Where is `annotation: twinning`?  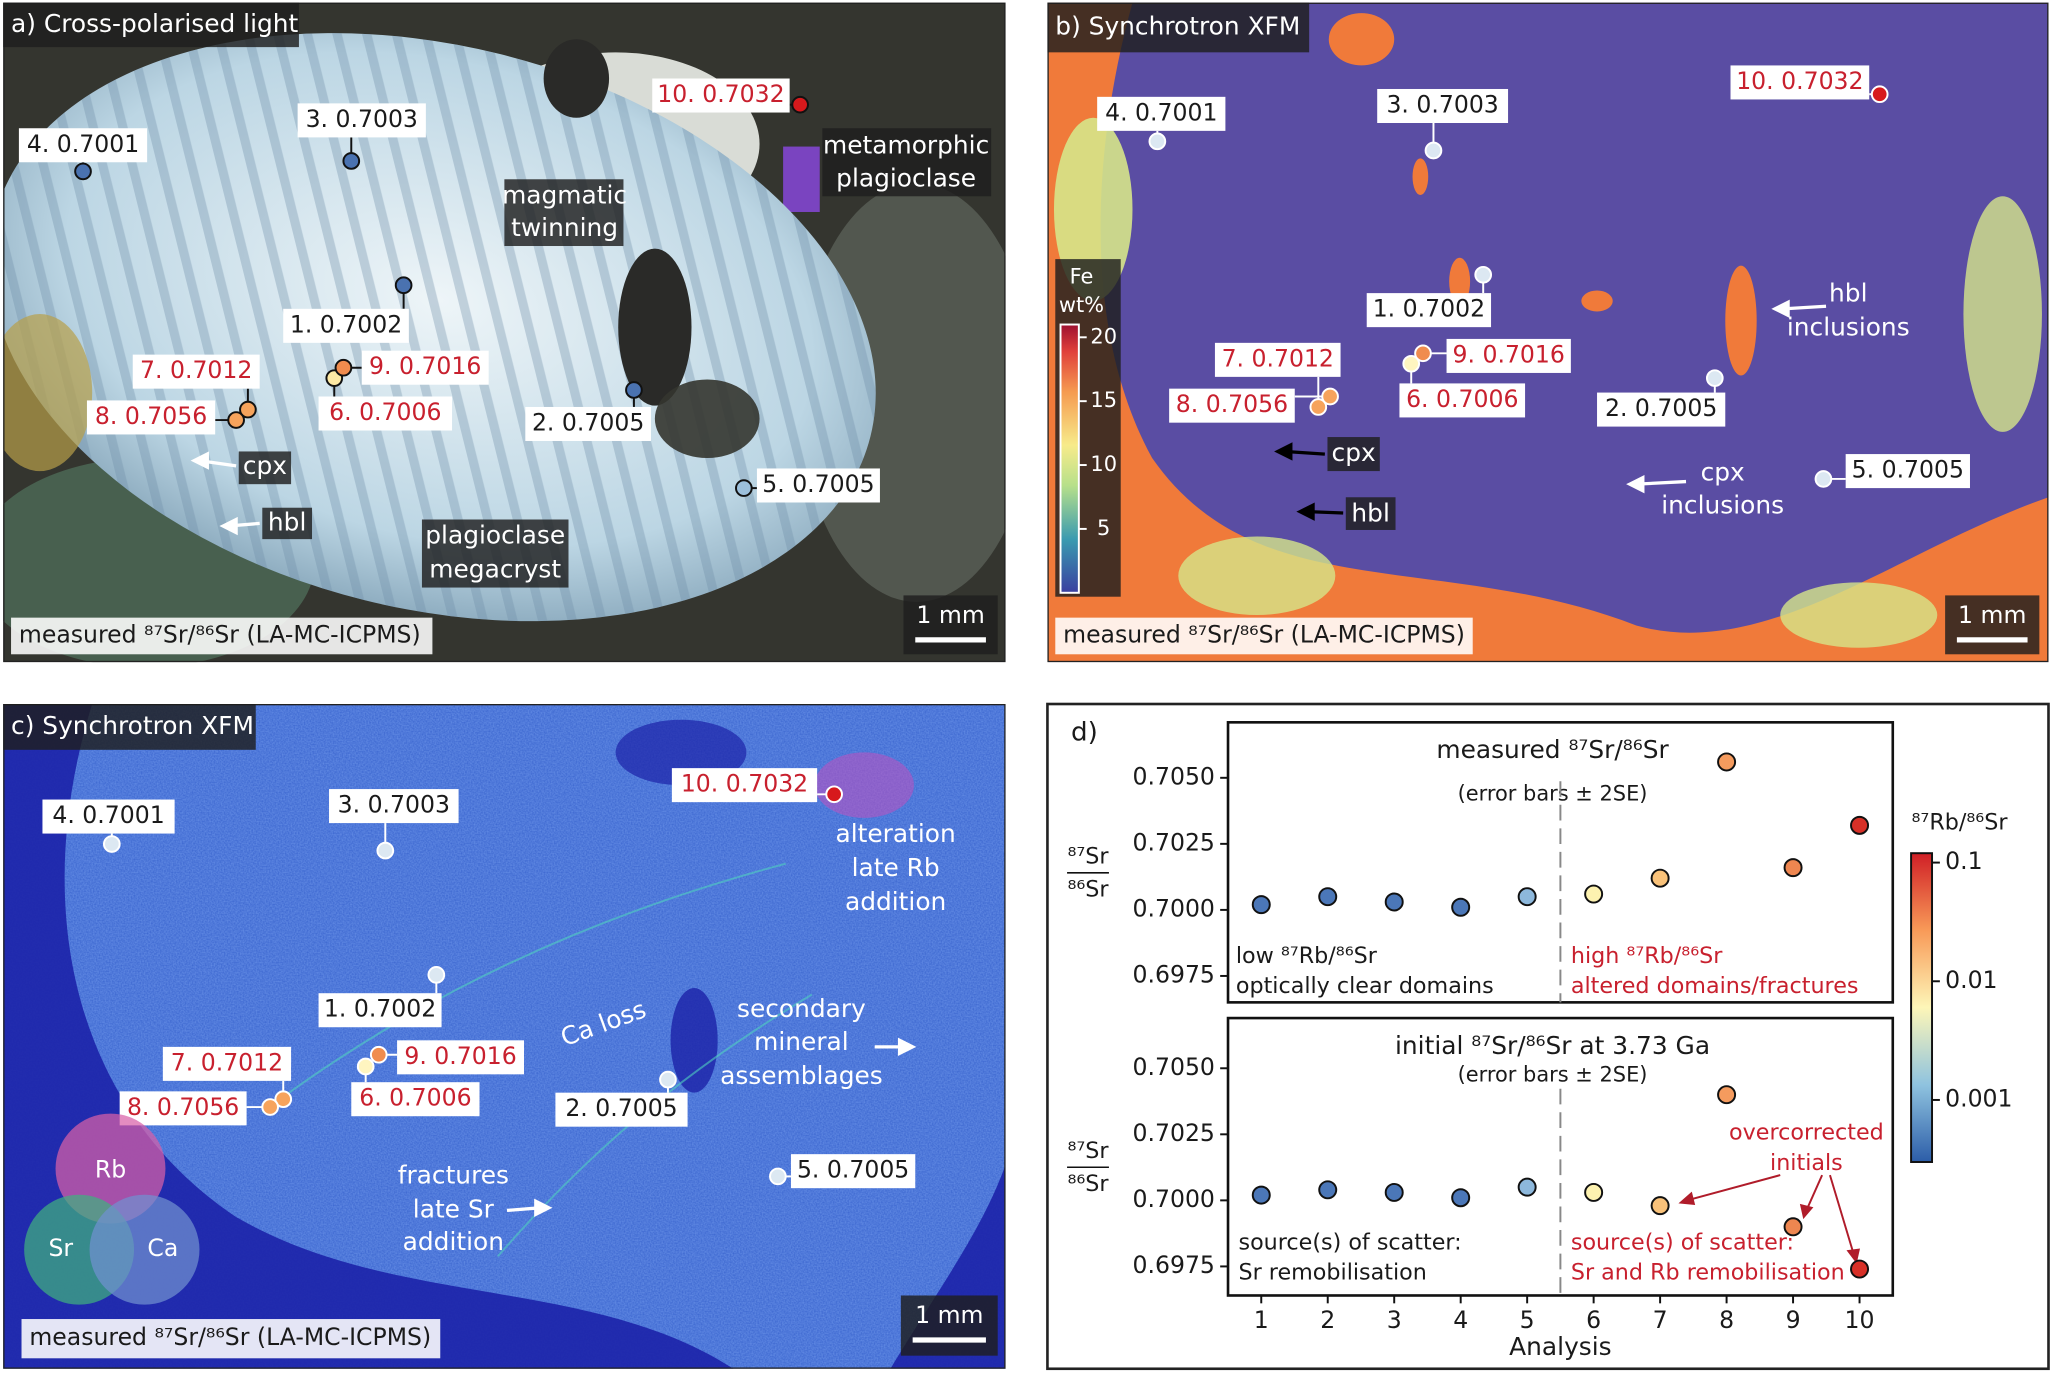 annotation: twinning is located at coordinates (564, 227).